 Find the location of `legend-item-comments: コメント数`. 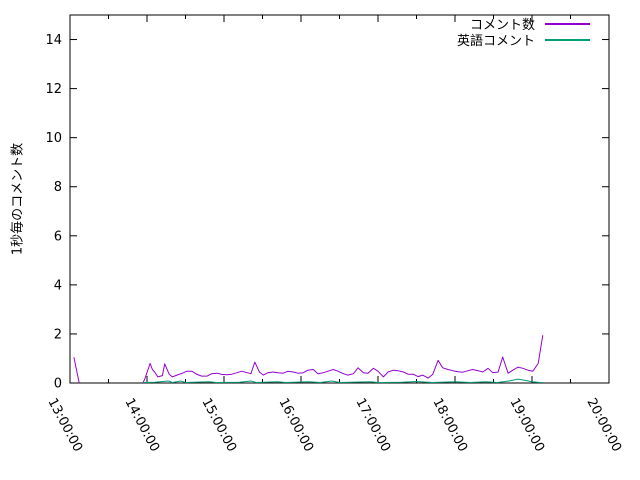

legend-item-comments: コメント数 is located at coordinates (523, 24).